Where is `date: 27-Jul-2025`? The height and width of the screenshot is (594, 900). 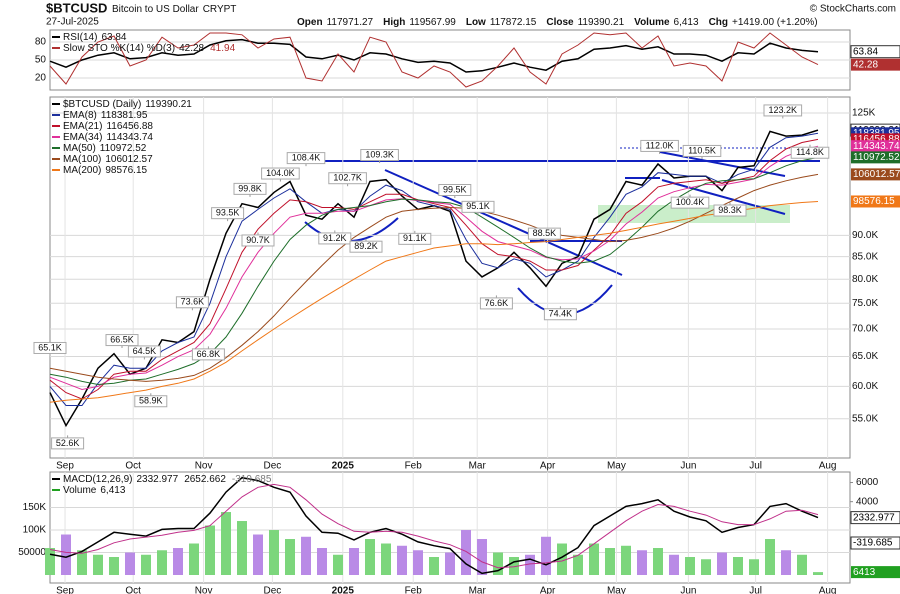
date: 27-Jul-2025 is located at coordinates (72, 22).